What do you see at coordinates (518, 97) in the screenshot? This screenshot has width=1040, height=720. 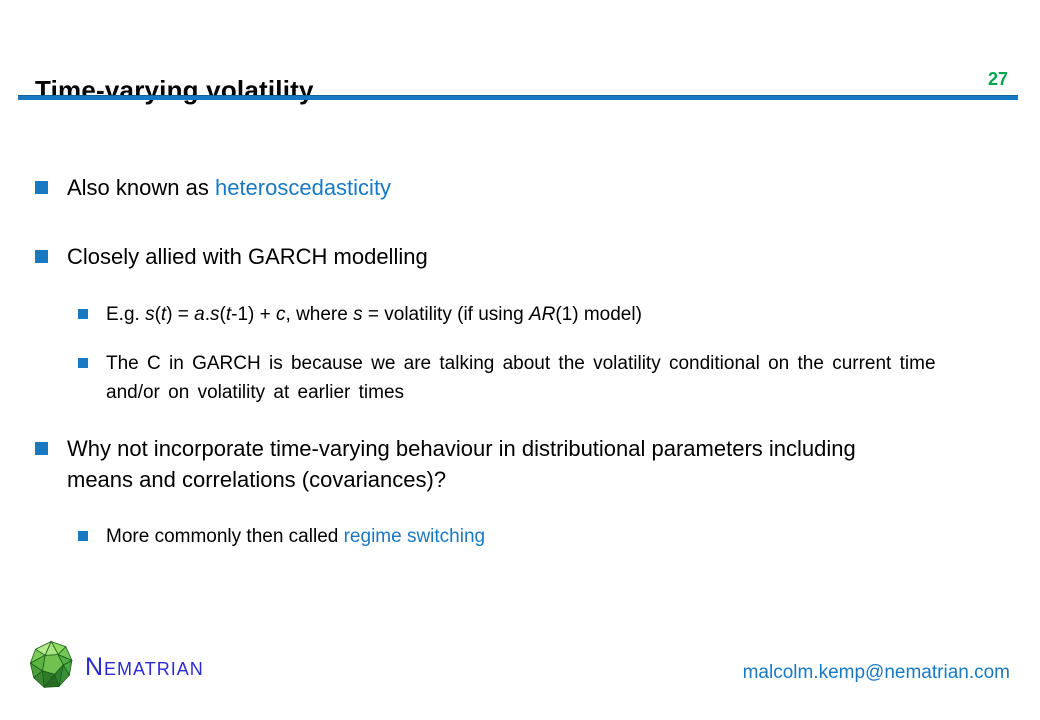 I see `title-divider` at bounding box center [518, 97].